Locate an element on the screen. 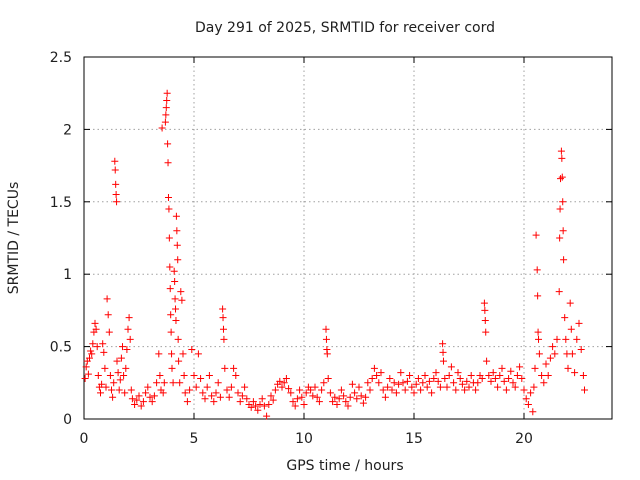 This screenshot has width=640, height=480. y-tick-label: 2.5 is located at coordinates (61, 58).